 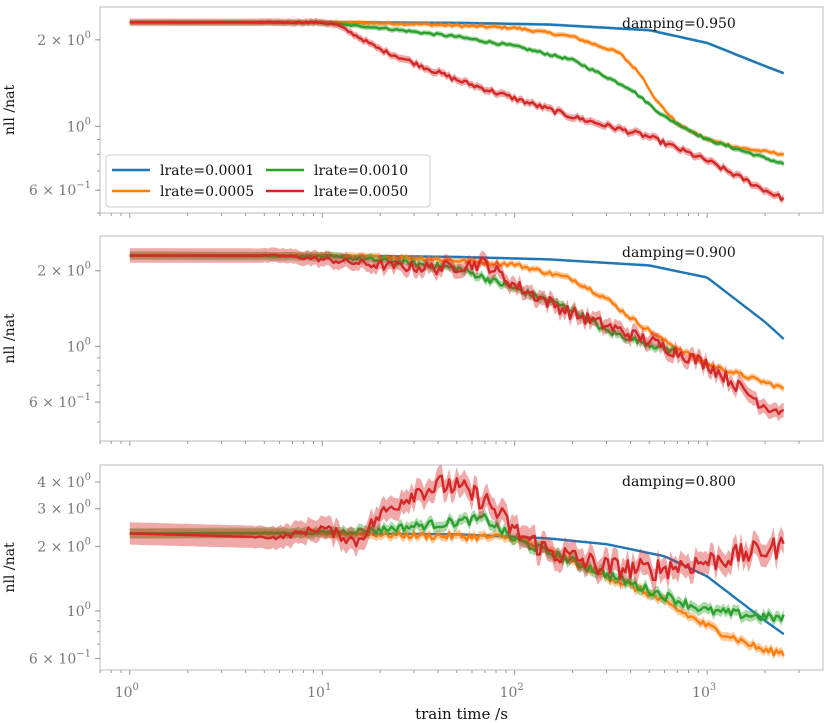 I want to click on legend-frame, so click(x=268, y=181).